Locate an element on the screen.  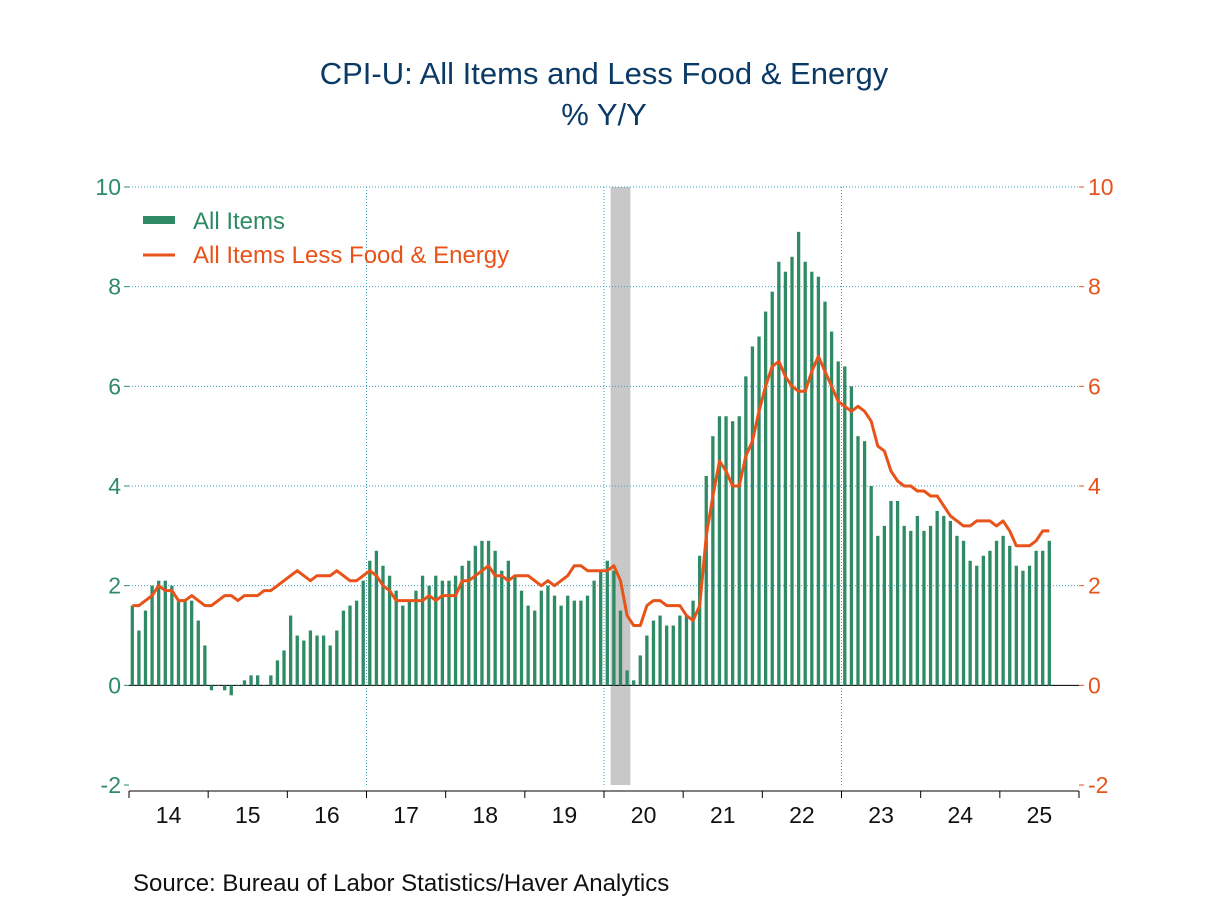
legend-swatch-all-items is located at coordinates (159, 220).